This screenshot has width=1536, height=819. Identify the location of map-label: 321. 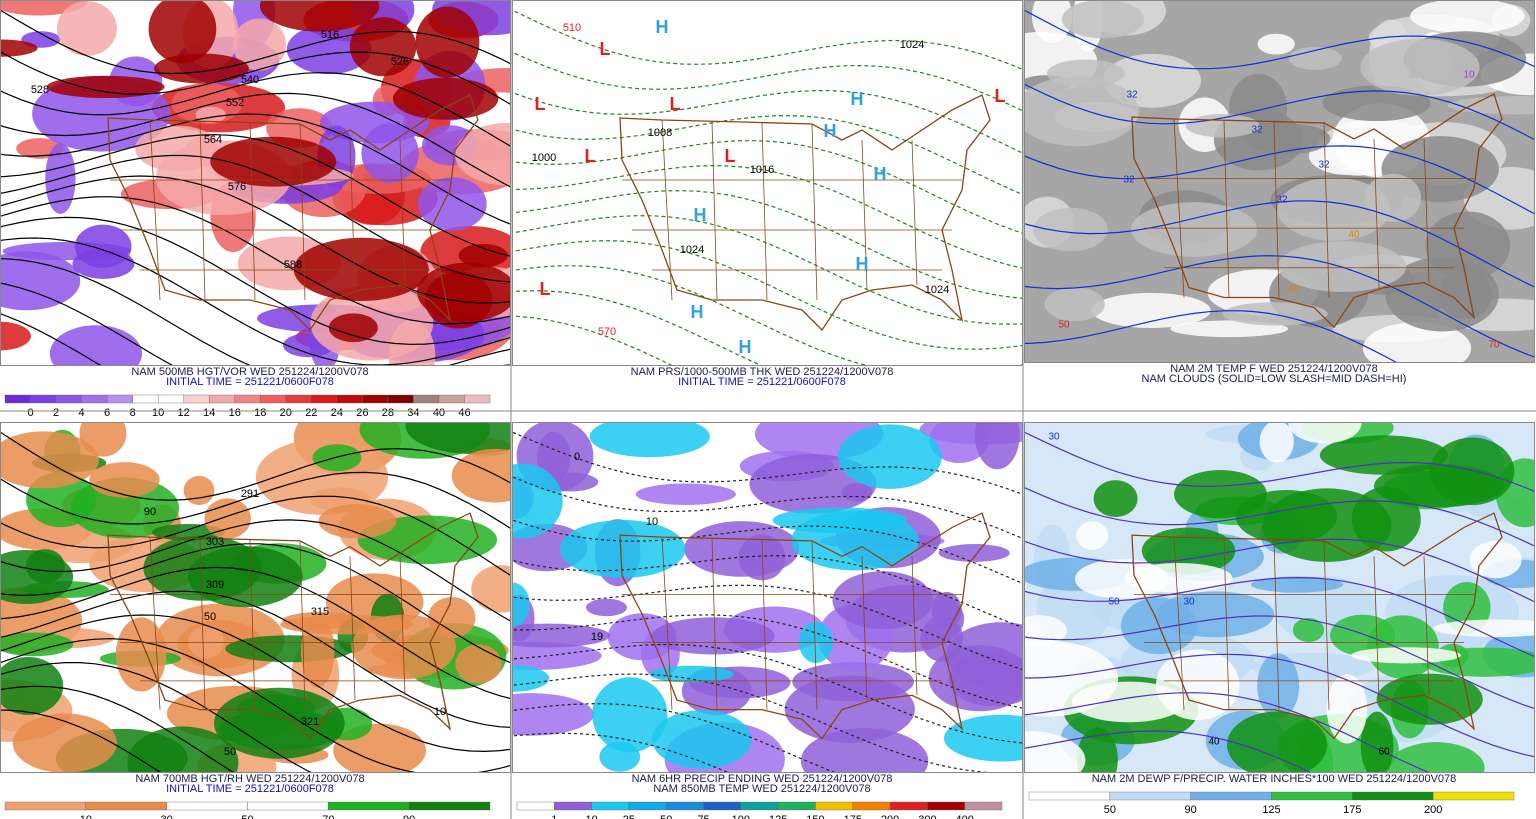
(310, 722).